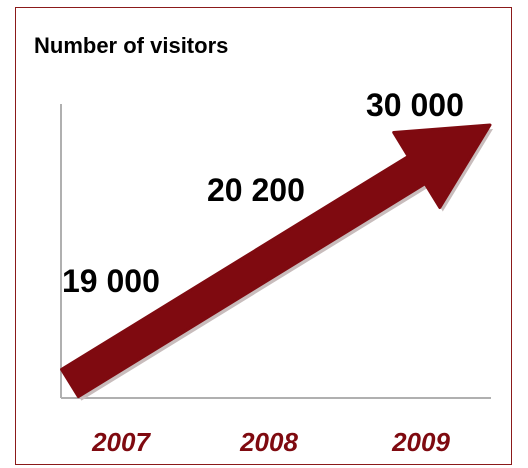  I want to click on value-label-2009: 30 000, so click(415, 105).